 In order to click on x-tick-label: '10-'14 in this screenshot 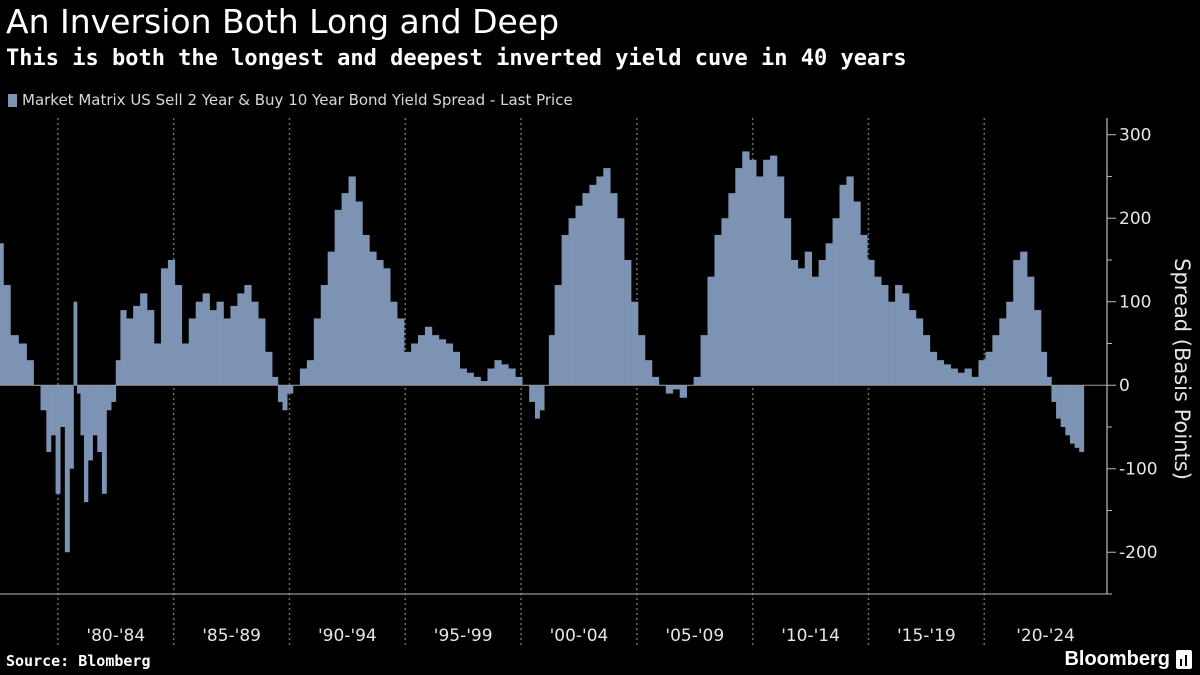, I will do `click(810, 636)`.